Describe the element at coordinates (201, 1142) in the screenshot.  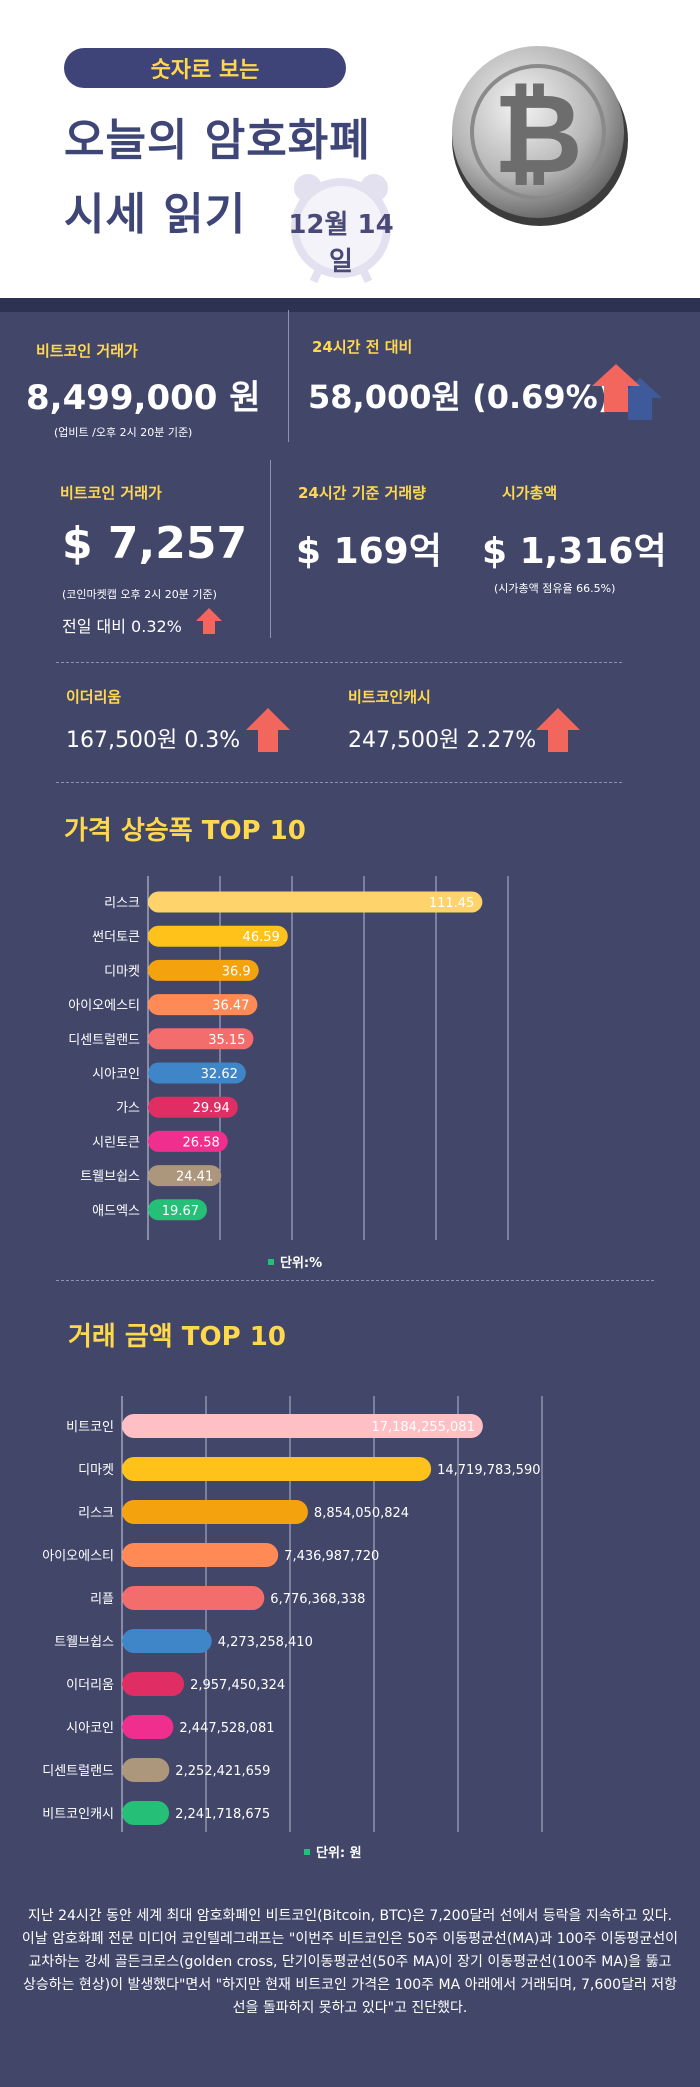
I see `value-label: 26.58` at that location.